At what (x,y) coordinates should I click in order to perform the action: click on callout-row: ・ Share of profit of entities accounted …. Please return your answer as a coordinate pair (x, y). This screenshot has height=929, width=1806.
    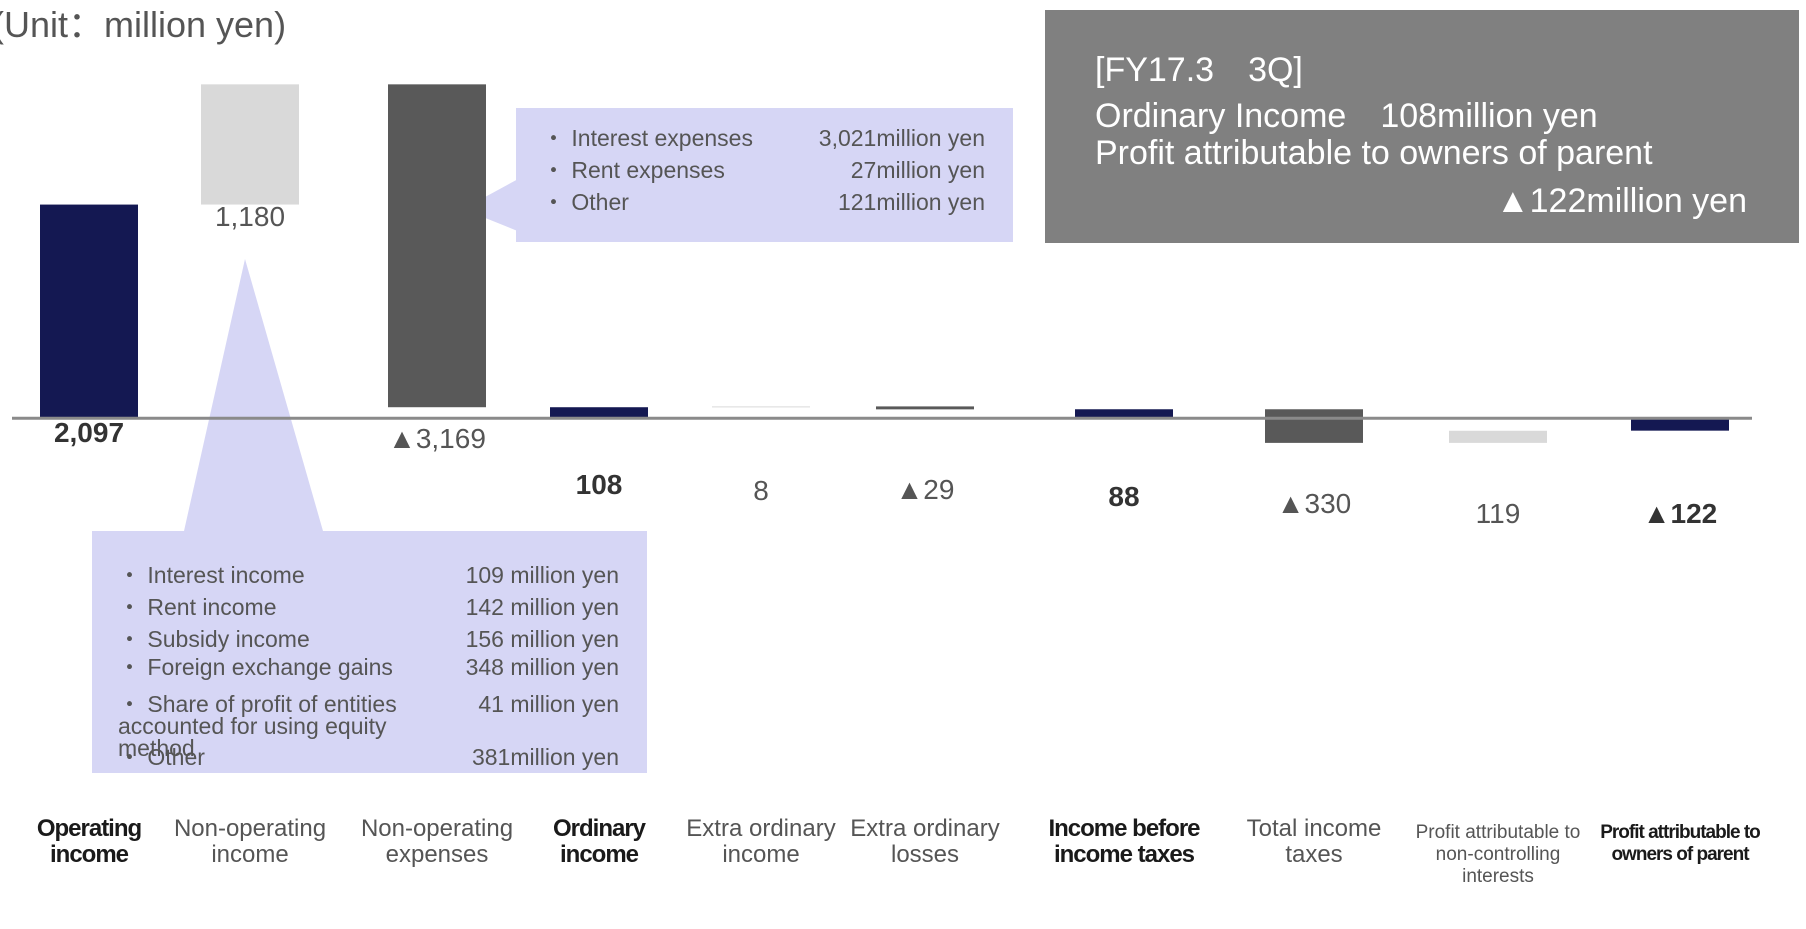
    Looking at the image, I should click on (368, 725).